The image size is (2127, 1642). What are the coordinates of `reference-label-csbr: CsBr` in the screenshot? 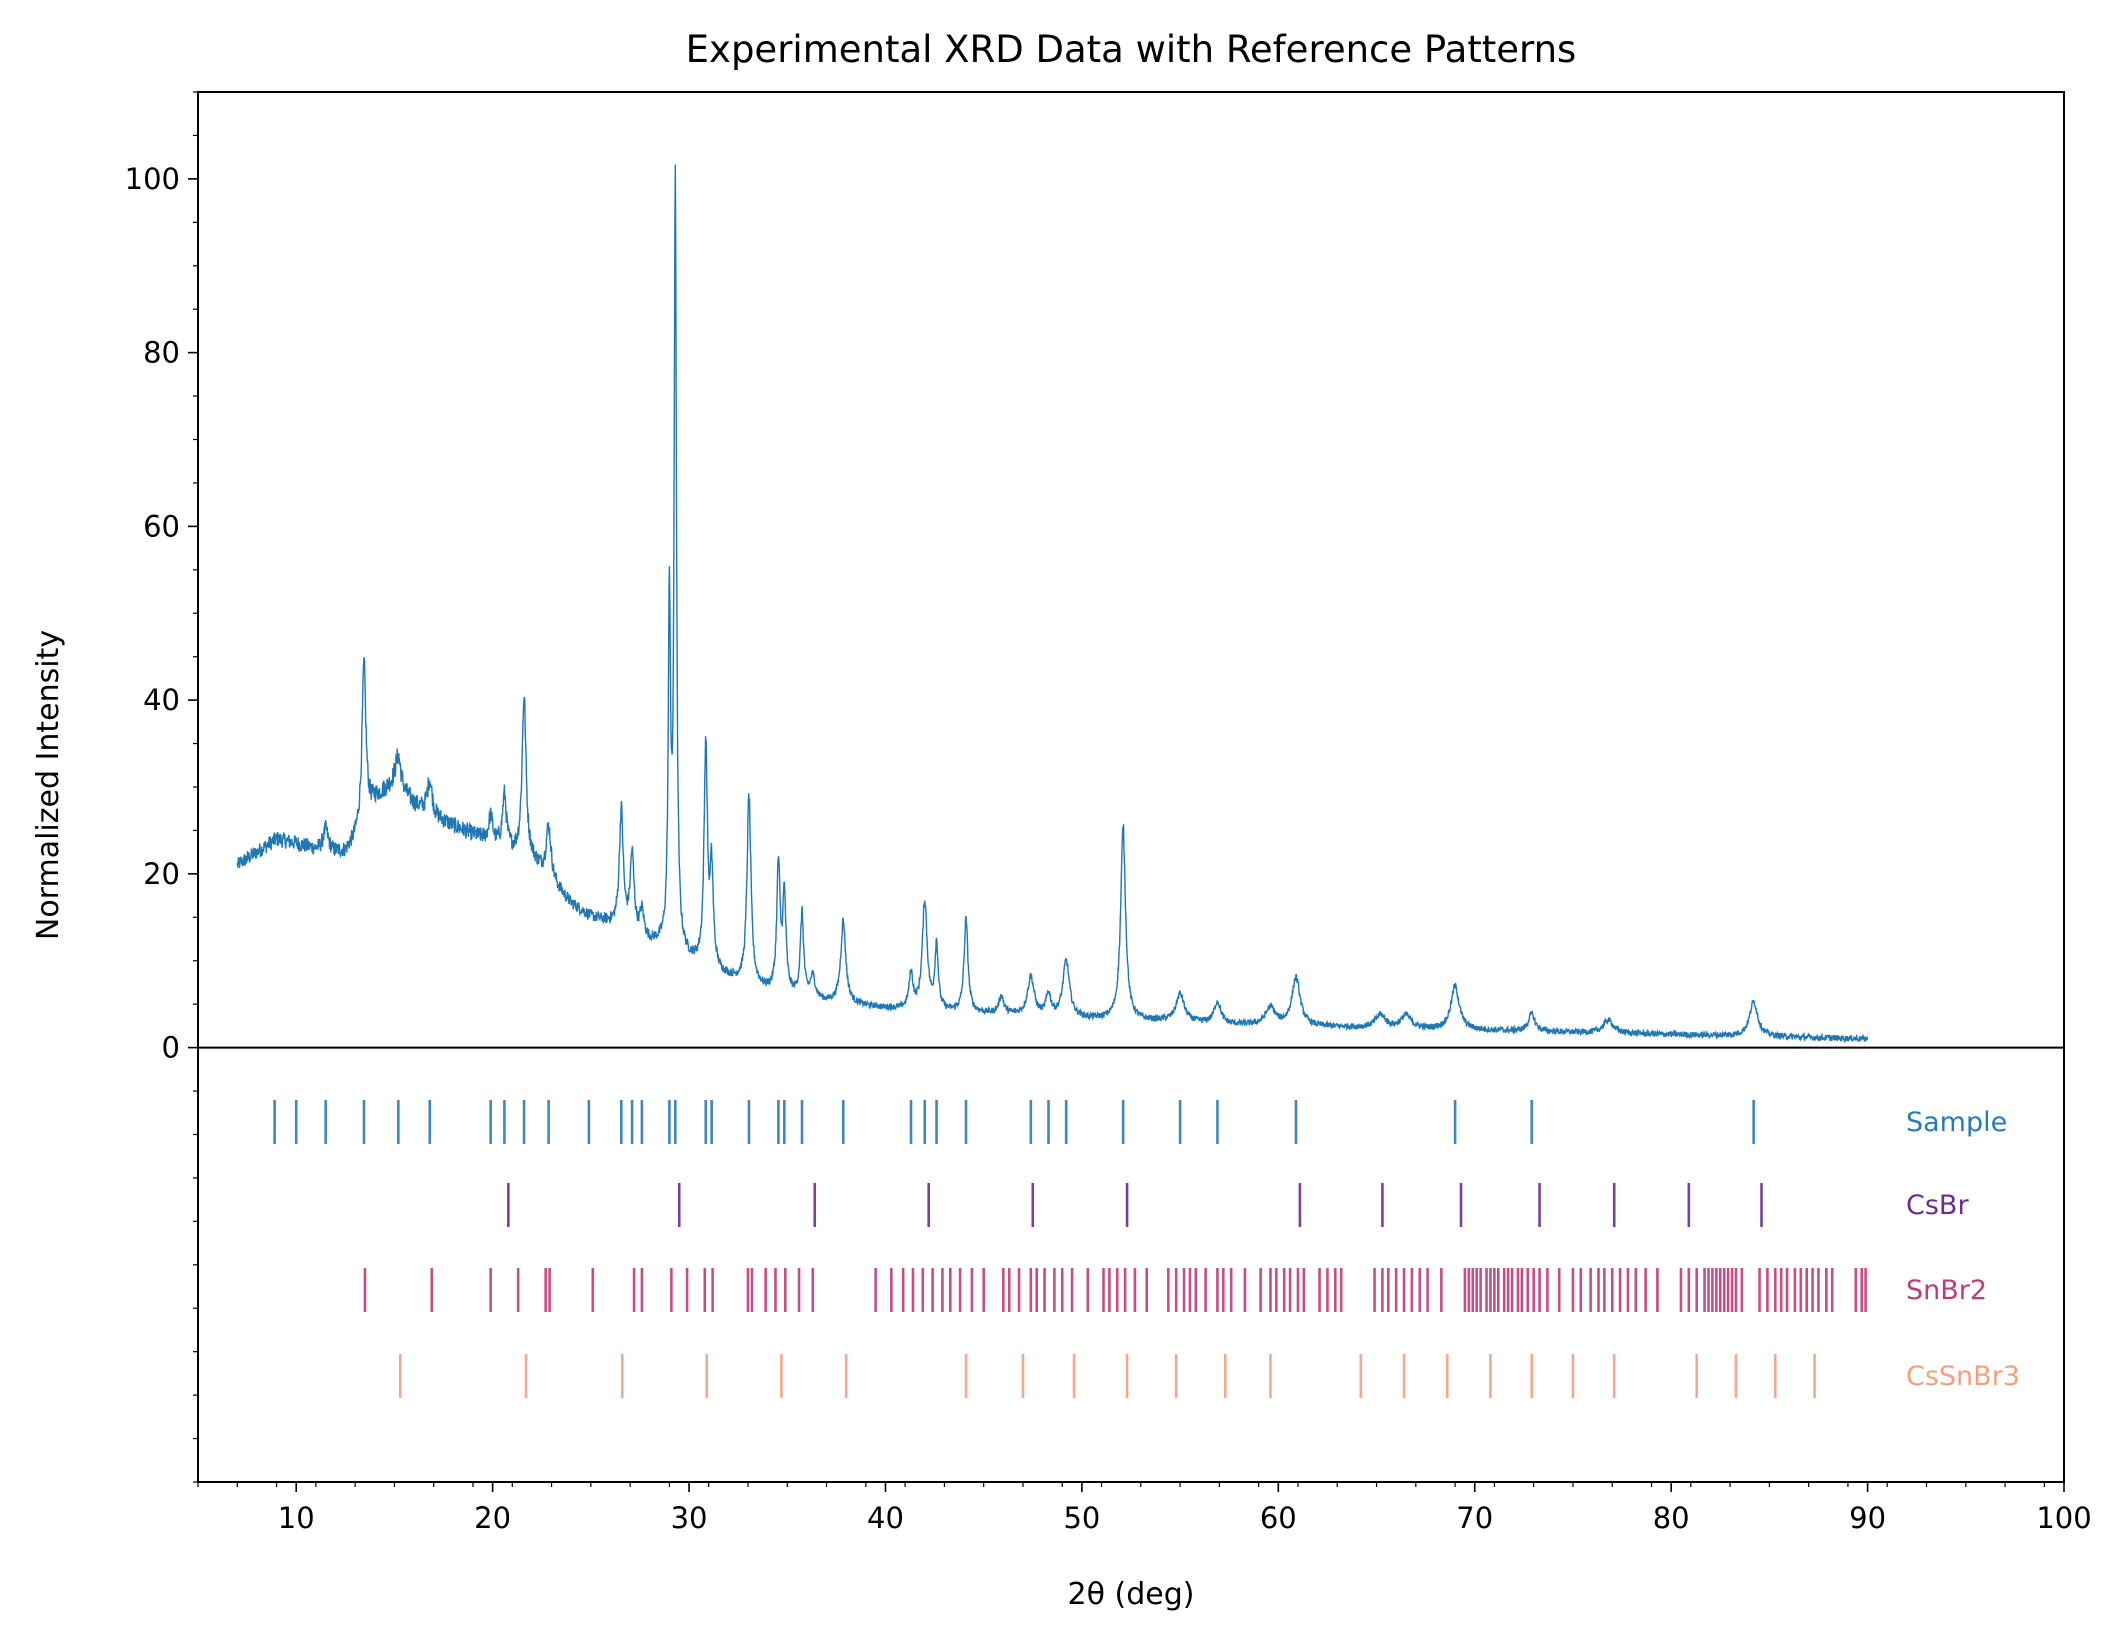 It's located at (1937, 1205).